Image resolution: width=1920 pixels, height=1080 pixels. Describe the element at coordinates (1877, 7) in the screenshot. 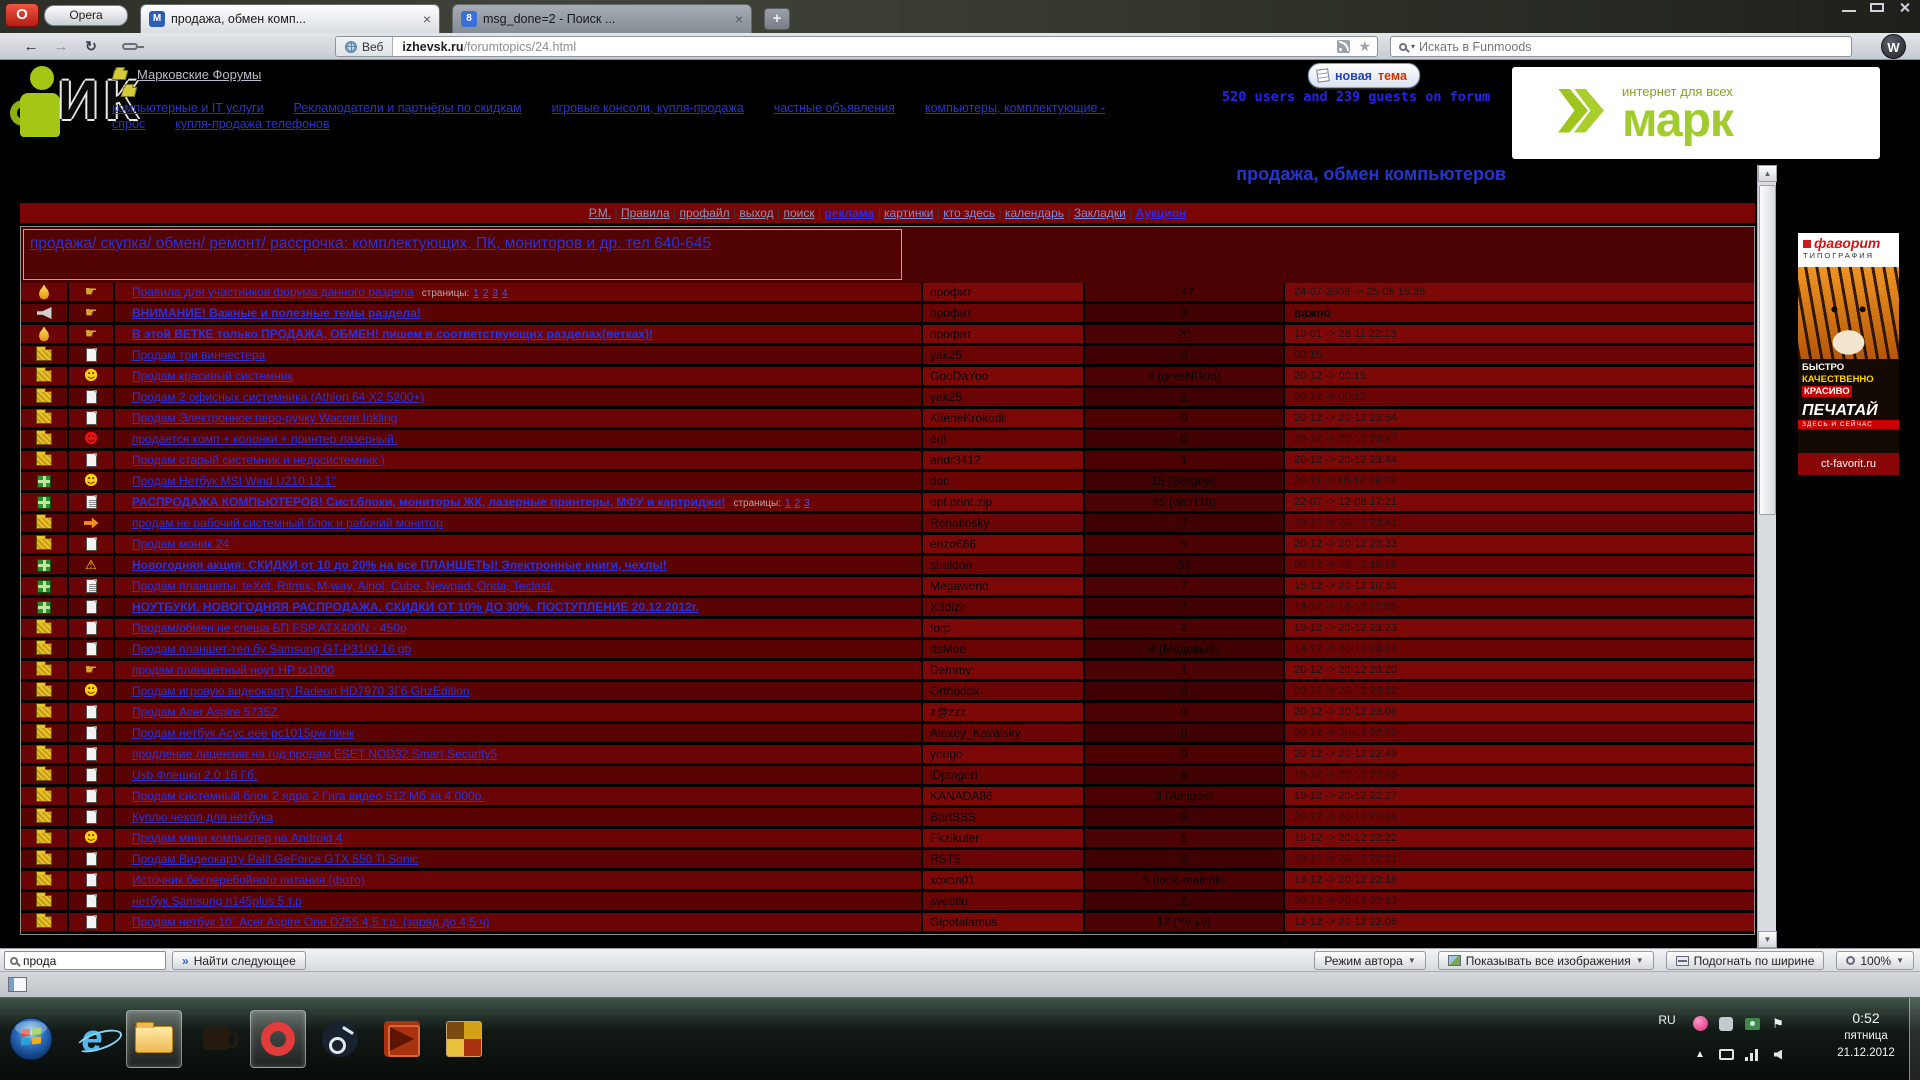

I see `maximize-button` at that location.